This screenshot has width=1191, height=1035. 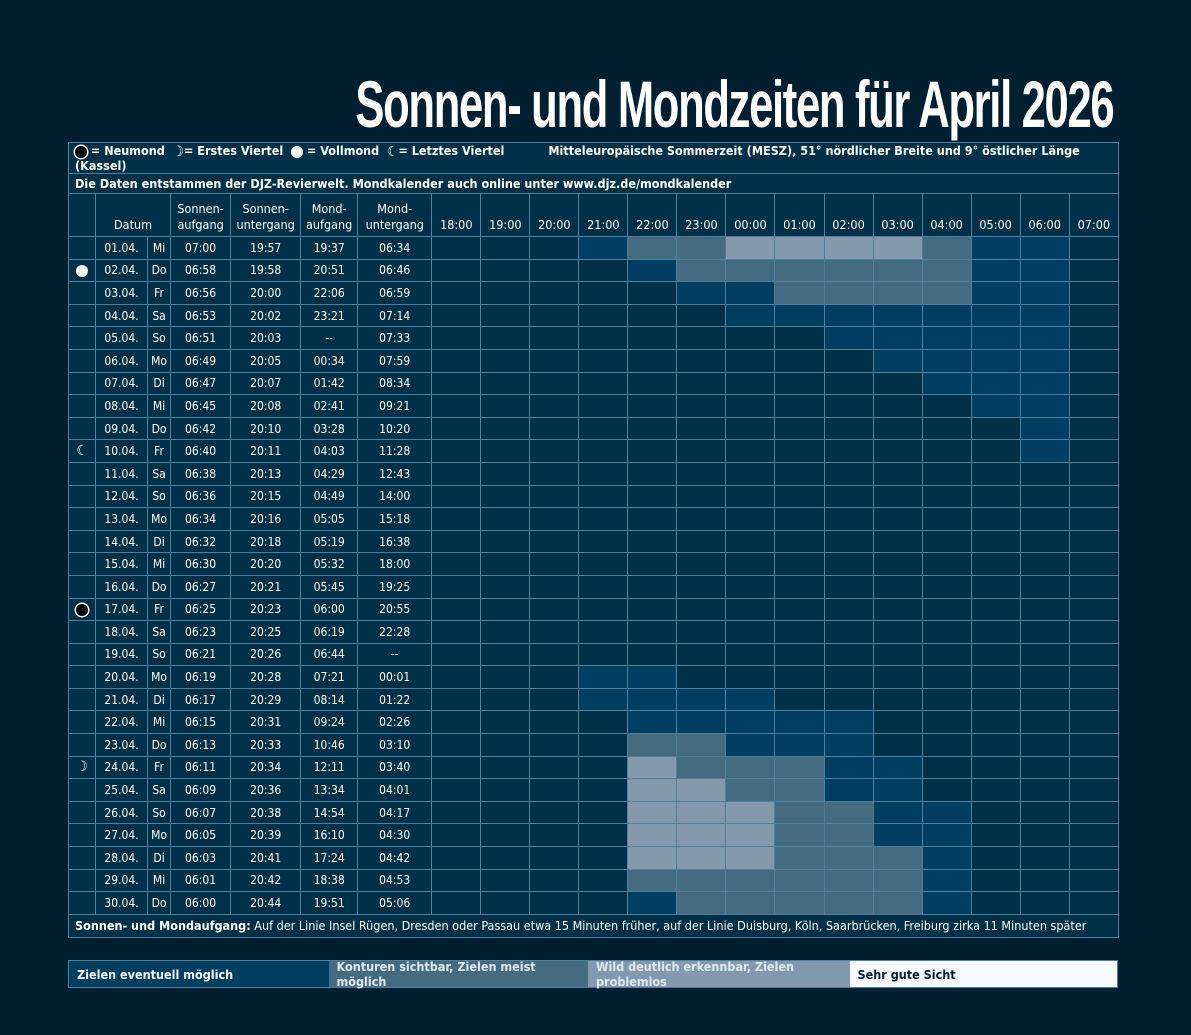 I want to click on moonset-cell: 19:25, so click(x=395, y=586).